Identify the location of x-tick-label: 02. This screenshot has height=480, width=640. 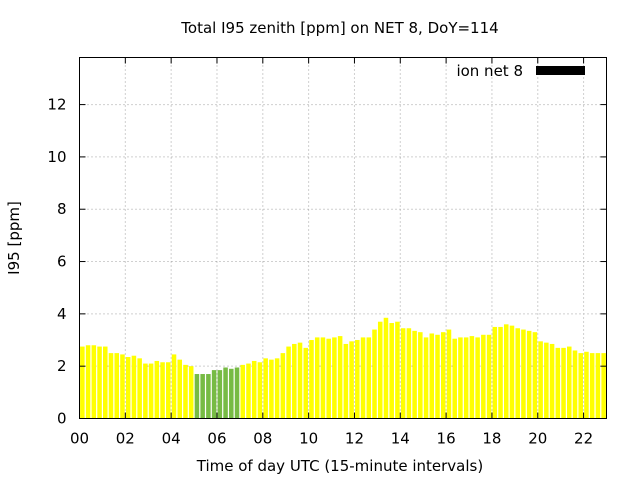
(125, 439).